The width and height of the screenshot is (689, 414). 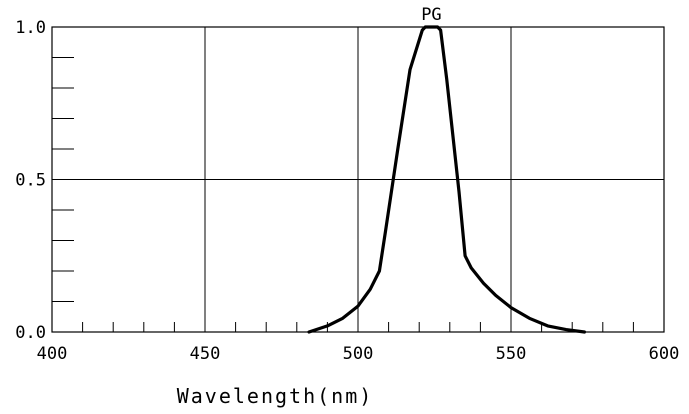 I want to click on x-tick-label-3: 550, so click(x=511, y=354).